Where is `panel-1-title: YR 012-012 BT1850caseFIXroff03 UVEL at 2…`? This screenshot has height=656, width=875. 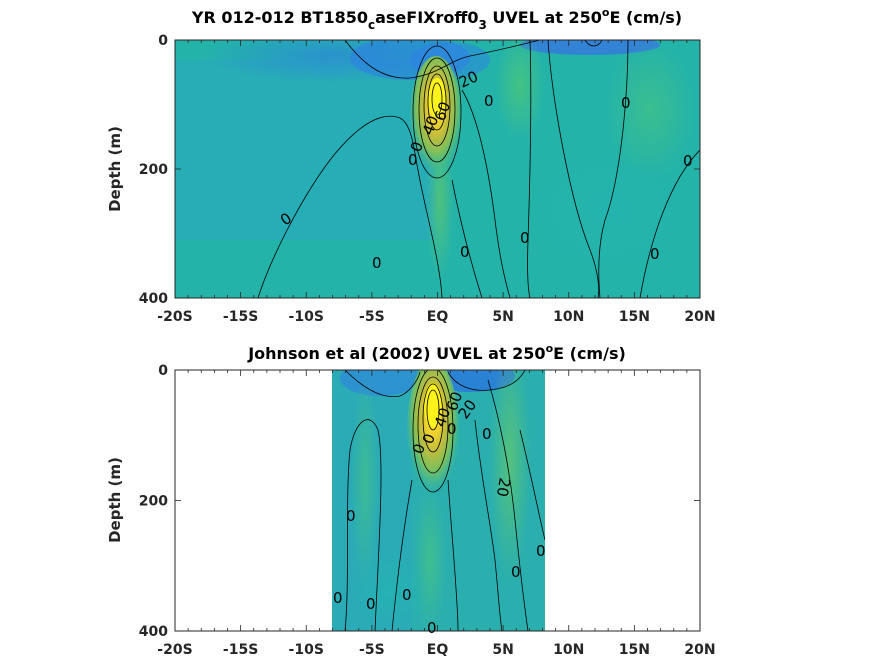 panel-1-title: YR 012-012 BT1850caseFIXroff03 UVEL at 2… is located at coordinates (436, 19).